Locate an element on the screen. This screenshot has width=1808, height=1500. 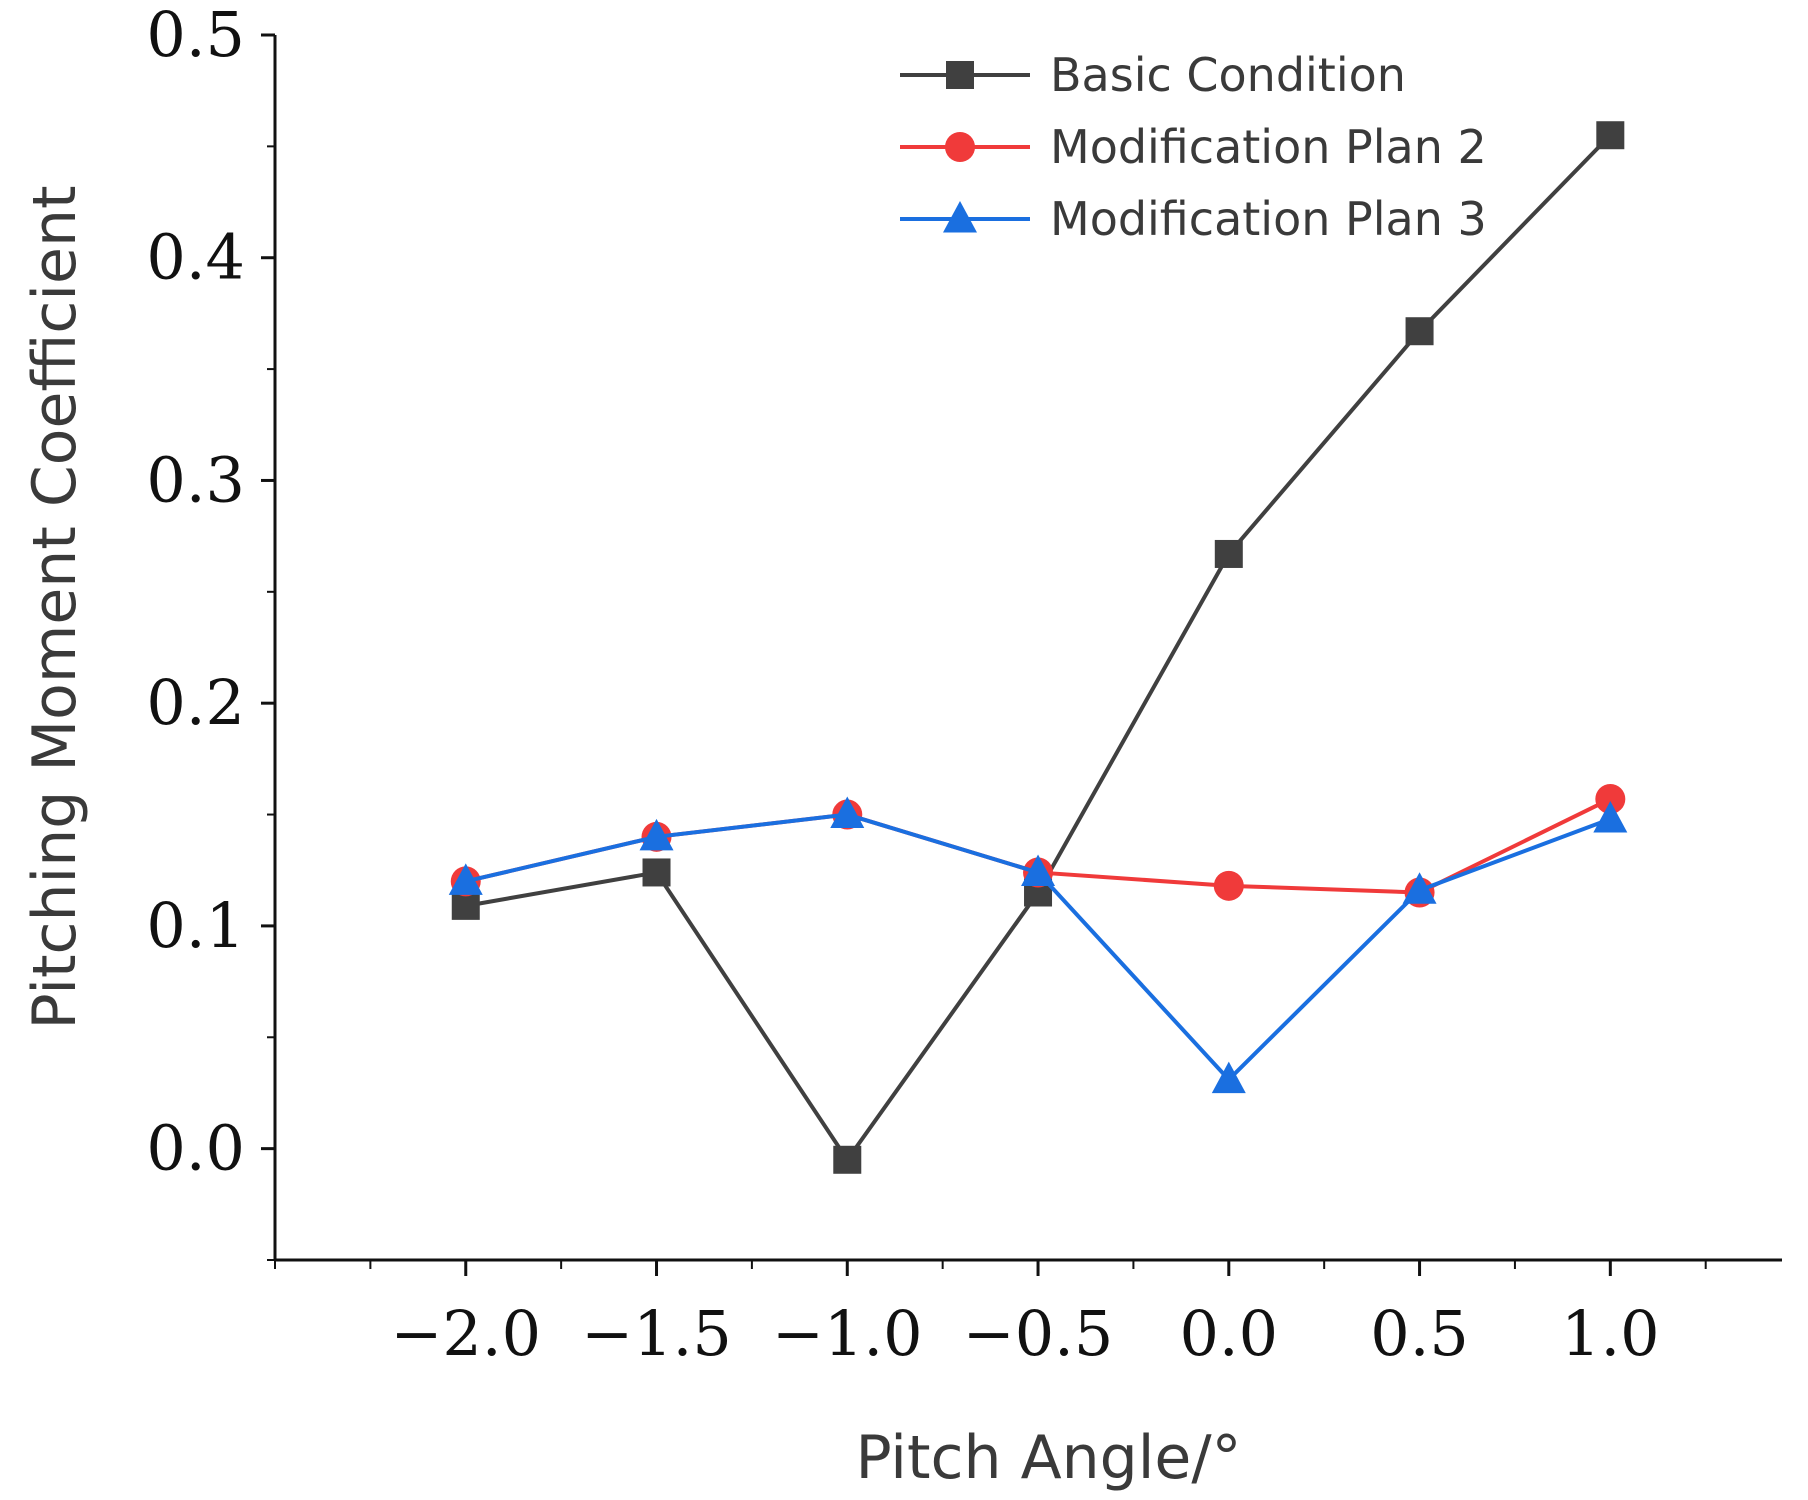
y-tick-label: 0.5 is located at coordinates (195, 35).